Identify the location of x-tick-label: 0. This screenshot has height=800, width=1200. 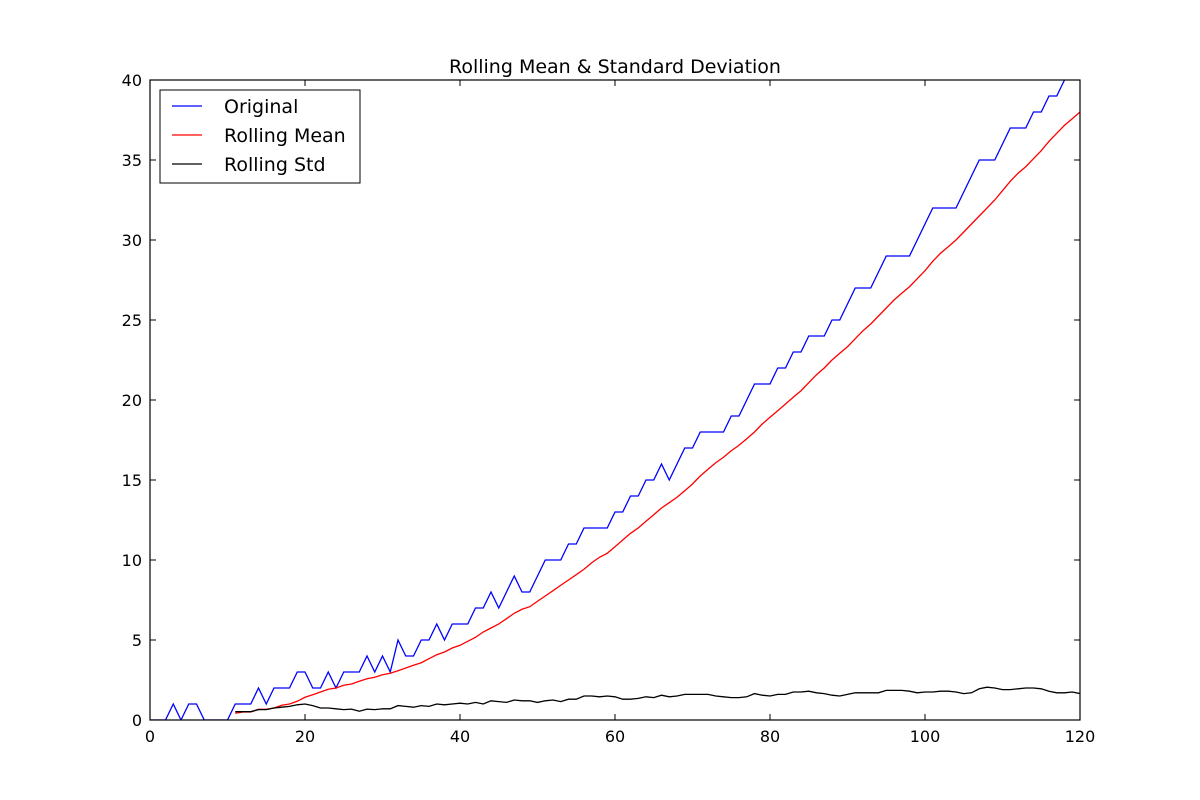
(150, 736).